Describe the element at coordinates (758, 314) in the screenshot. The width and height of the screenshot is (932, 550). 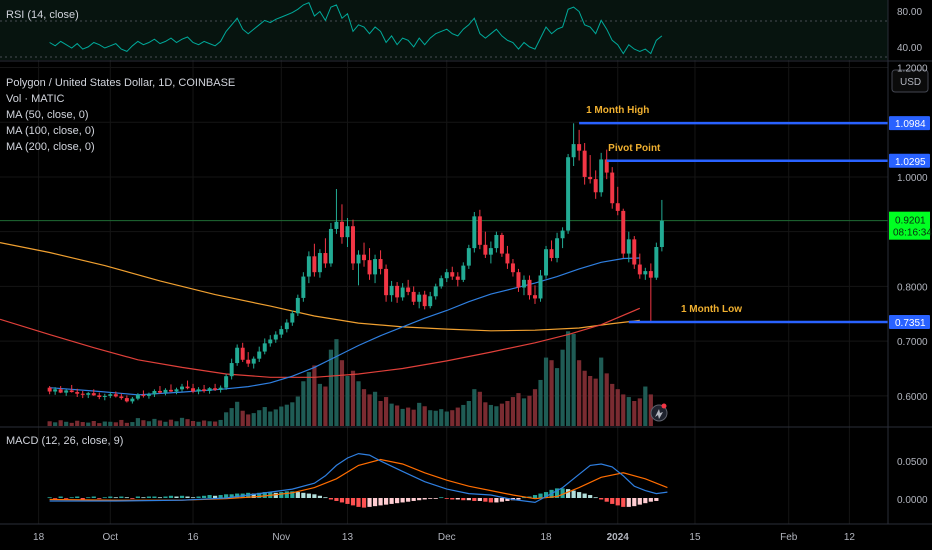
I see `annotation-2: 1 Month Low` at that location.